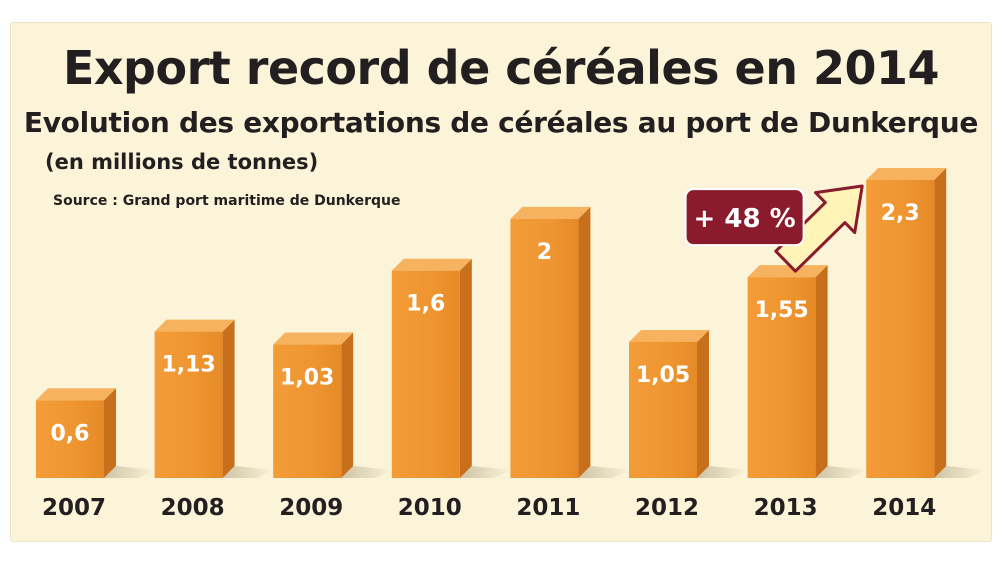  What do you see at coordinates (781, 377) in the screenshot?
I see `bar-2013` at bounding box center [781, 377].